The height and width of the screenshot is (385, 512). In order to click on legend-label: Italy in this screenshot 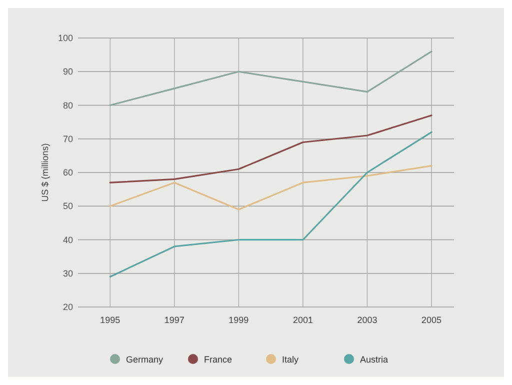, I will do `click(291, 359)`.